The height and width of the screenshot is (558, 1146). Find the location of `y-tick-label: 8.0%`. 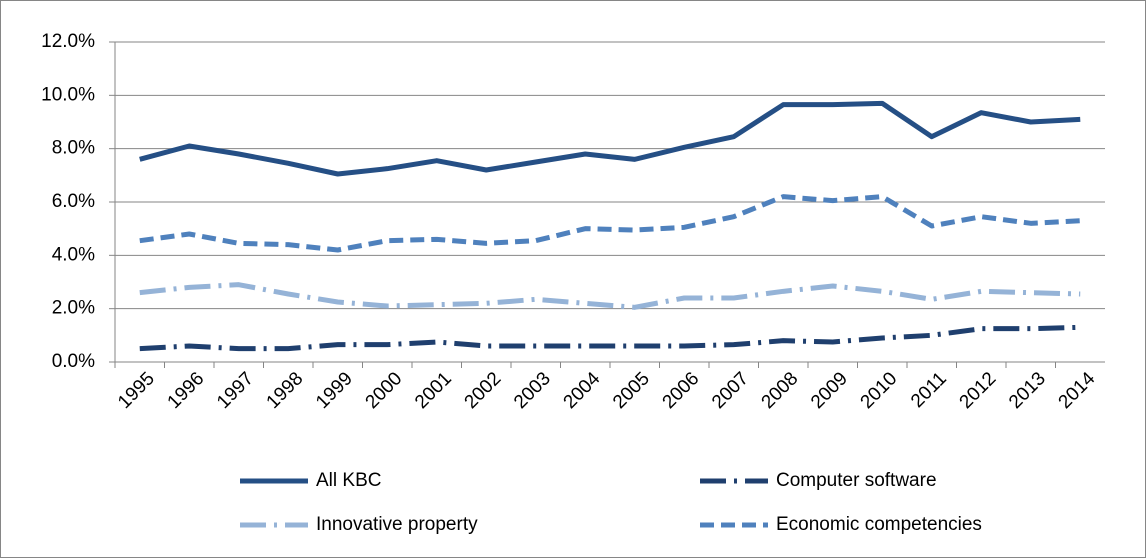

y-tick-label: 8.0% is located at coordinates (73, 148).